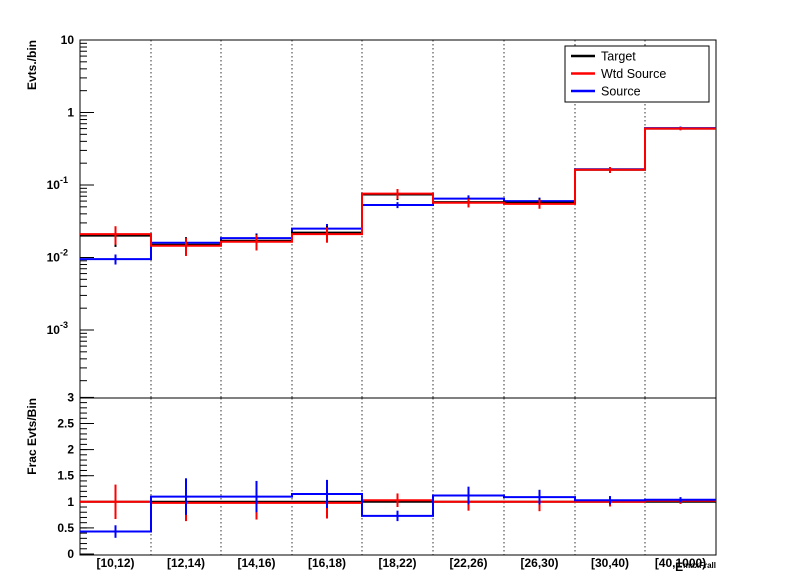 Image resolution: width=796 pixels, height=572 pixels. Describe the element at coordinates (70, 554) in the screenshot. I see `y-tick-label: 0` at that location.